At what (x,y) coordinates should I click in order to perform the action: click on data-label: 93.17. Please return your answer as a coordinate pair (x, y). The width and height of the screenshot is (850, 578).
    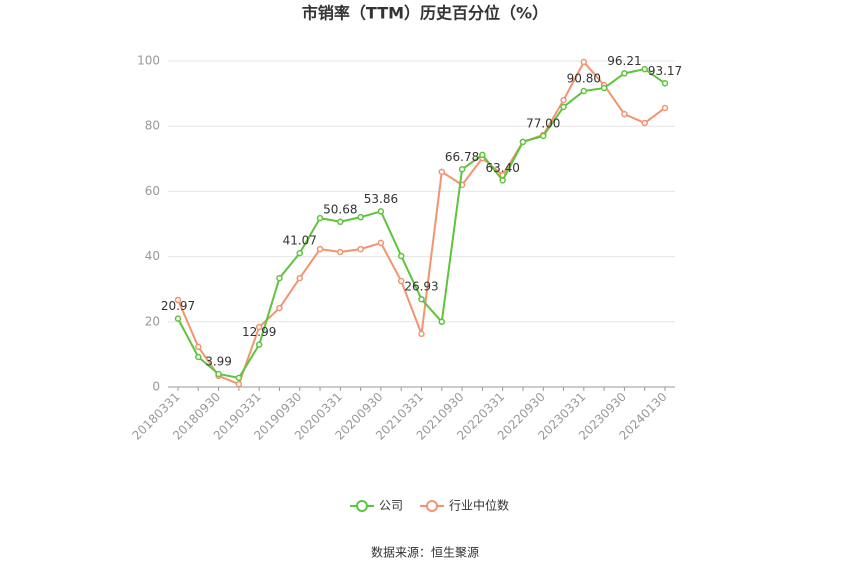
    Looking at the image, I should click on (665, 71).